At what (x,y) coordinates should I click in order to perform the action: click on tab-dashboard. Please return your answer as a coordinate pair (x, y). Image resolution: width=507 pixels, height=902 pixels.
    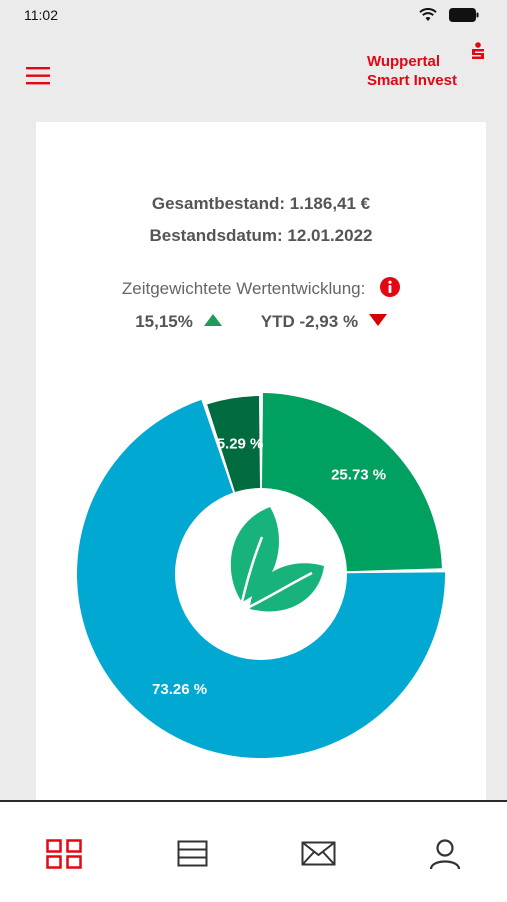
    Looking at the image, I should click on (64, 854).